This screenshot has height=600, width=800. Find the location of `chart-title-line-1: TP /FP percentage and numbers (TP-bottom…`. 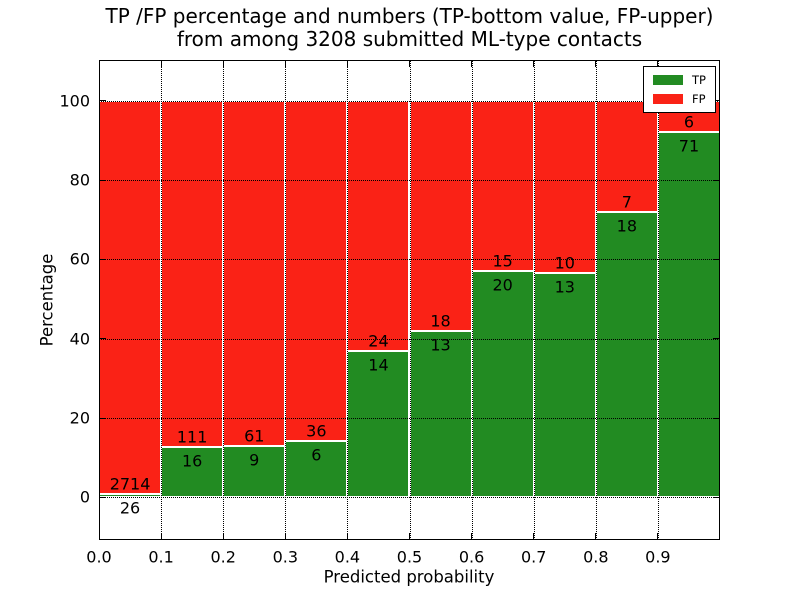

chart-title-line-1: TP /FP percentage and numbers (TP-bottom… is located at coordinates (409, 16).